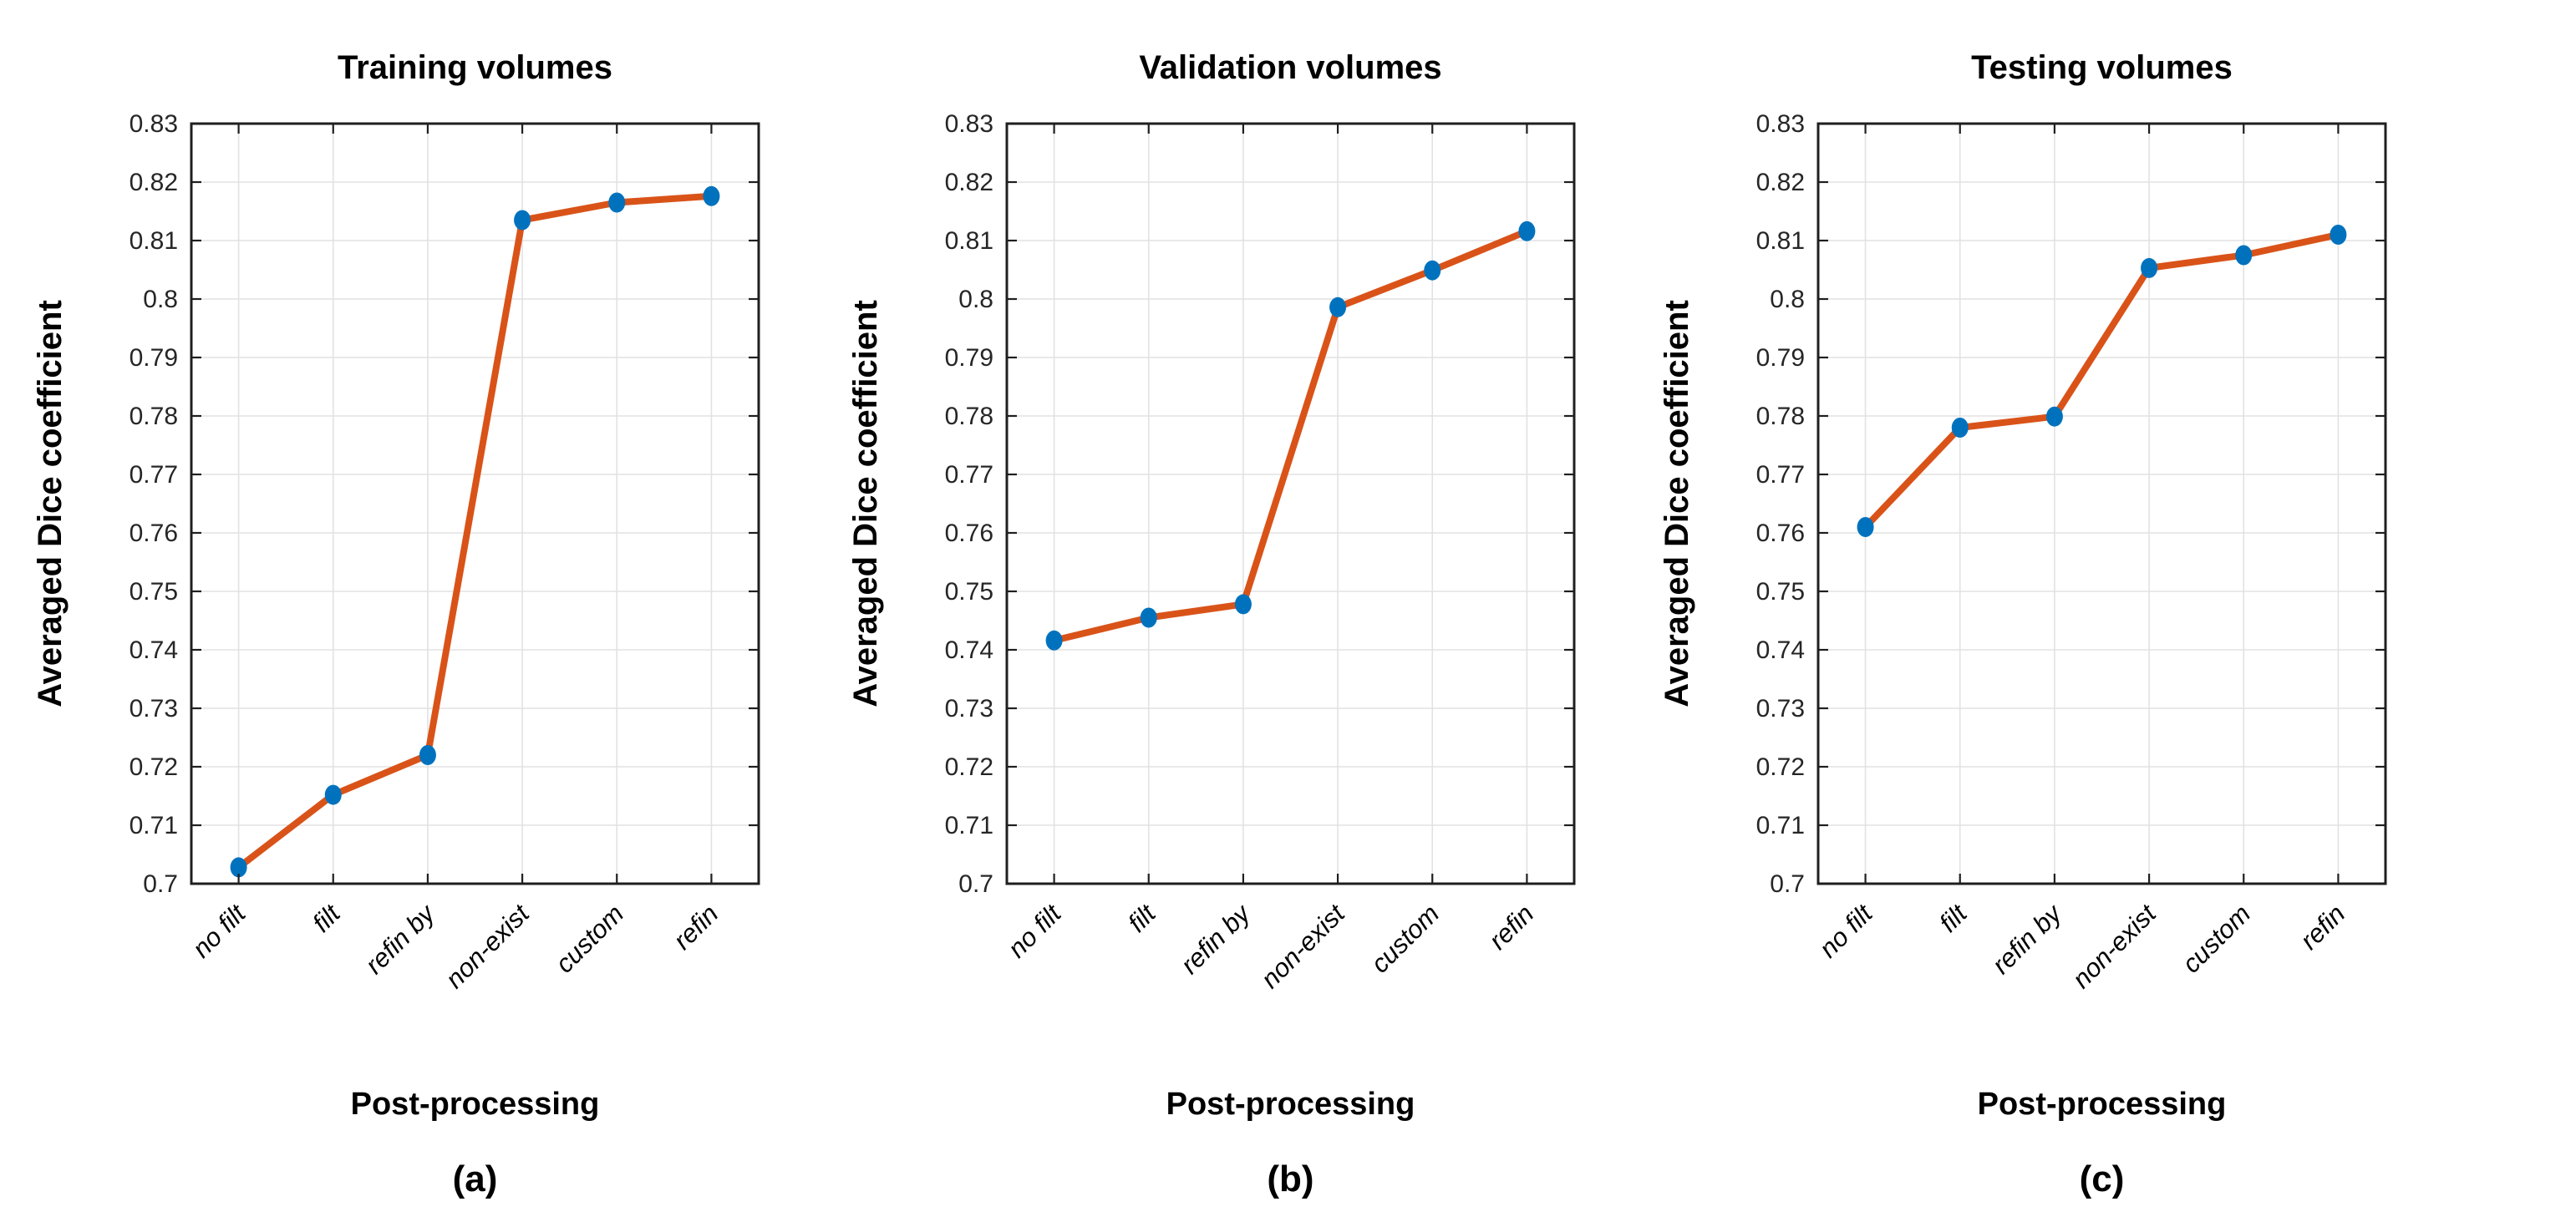  Describe the element at coordinates (1527, 231) in the screenshot. I see `data-point-refin` at that location.